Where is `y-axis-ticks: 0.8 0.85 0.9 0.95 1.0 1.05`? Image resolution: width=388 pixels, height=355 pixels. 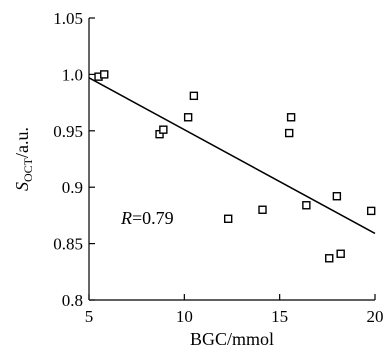
y-axis-ticks: 0.8 0.85 0.9 0.95 1.0 1.05 is located at coordinates (74, 159).